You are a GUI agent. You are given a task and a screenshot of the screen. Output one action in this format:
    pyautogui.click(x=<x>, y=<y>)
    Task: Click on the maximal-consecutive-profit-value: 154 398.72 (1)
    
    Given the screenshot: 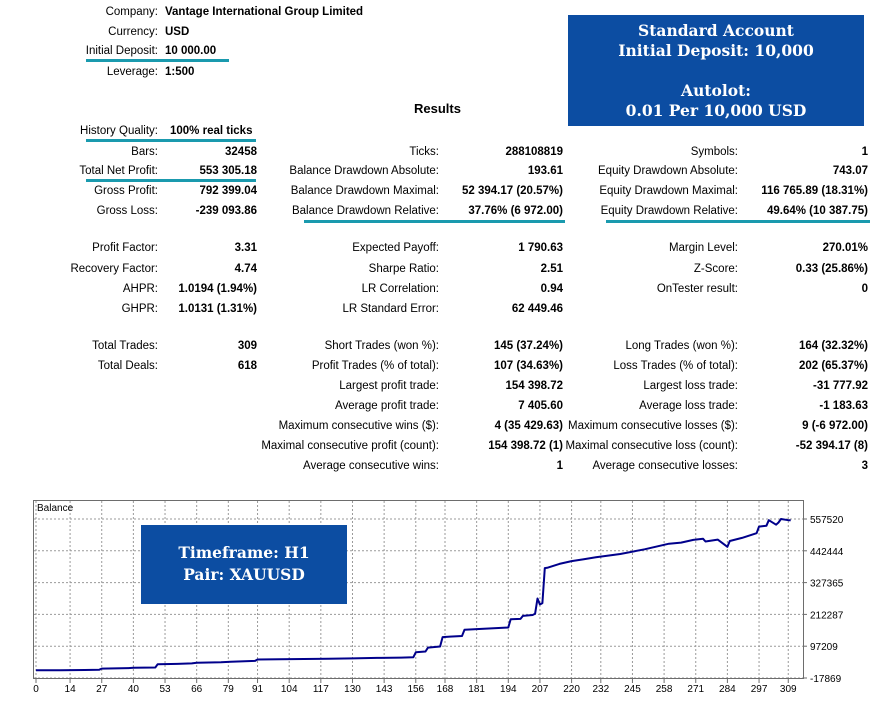 What is the action you would take?
    pyautogui.click(x=525, y=446)
    